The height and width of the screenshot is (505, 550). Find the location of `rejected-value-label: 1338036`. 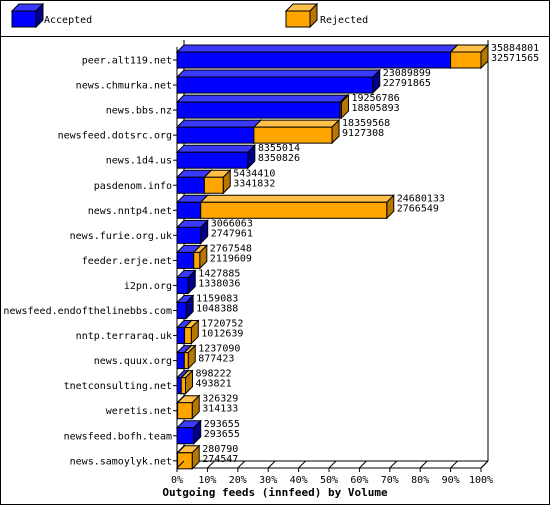

rejected-value-label: 1338036 is located at coordinates (219, 283).